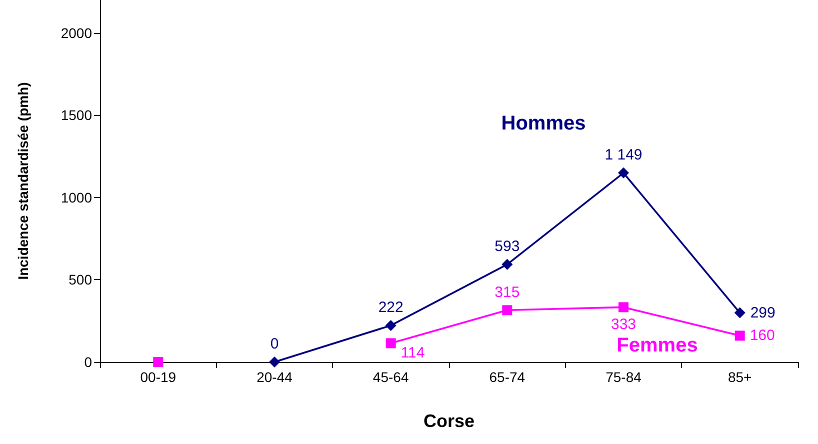 This screenshot has height=444, width=818. I want to click on series-label: Femmes, so click(657, 345).